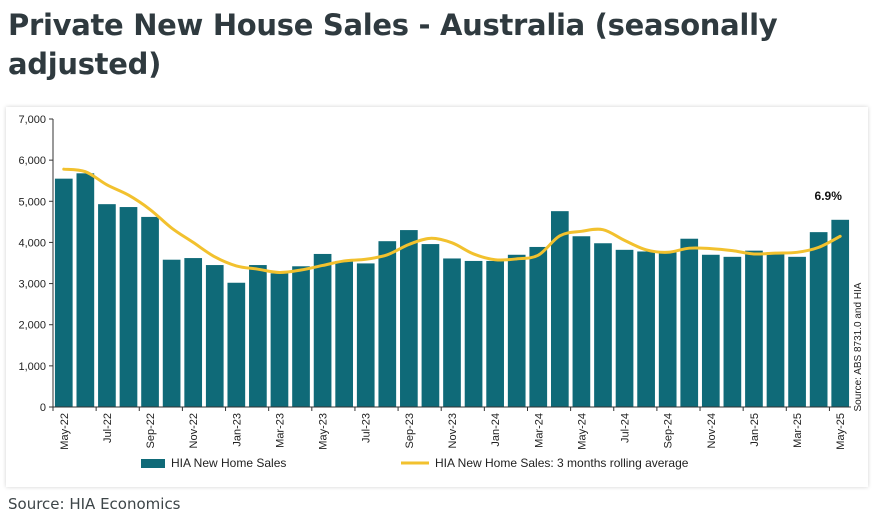  What do you see at coordinates (582, 431) in the screenshot?
I see `x-tick-label: May-24` at bounding box center [582, 431].